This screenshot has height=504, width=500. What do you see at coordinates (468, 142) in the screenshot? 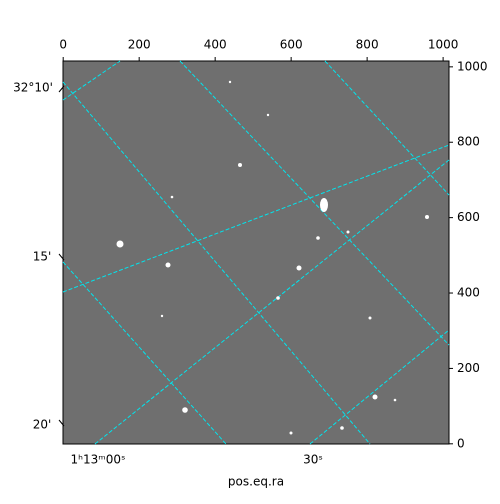
I see `y-tick-label: 800` at bounding box center [468, 142].